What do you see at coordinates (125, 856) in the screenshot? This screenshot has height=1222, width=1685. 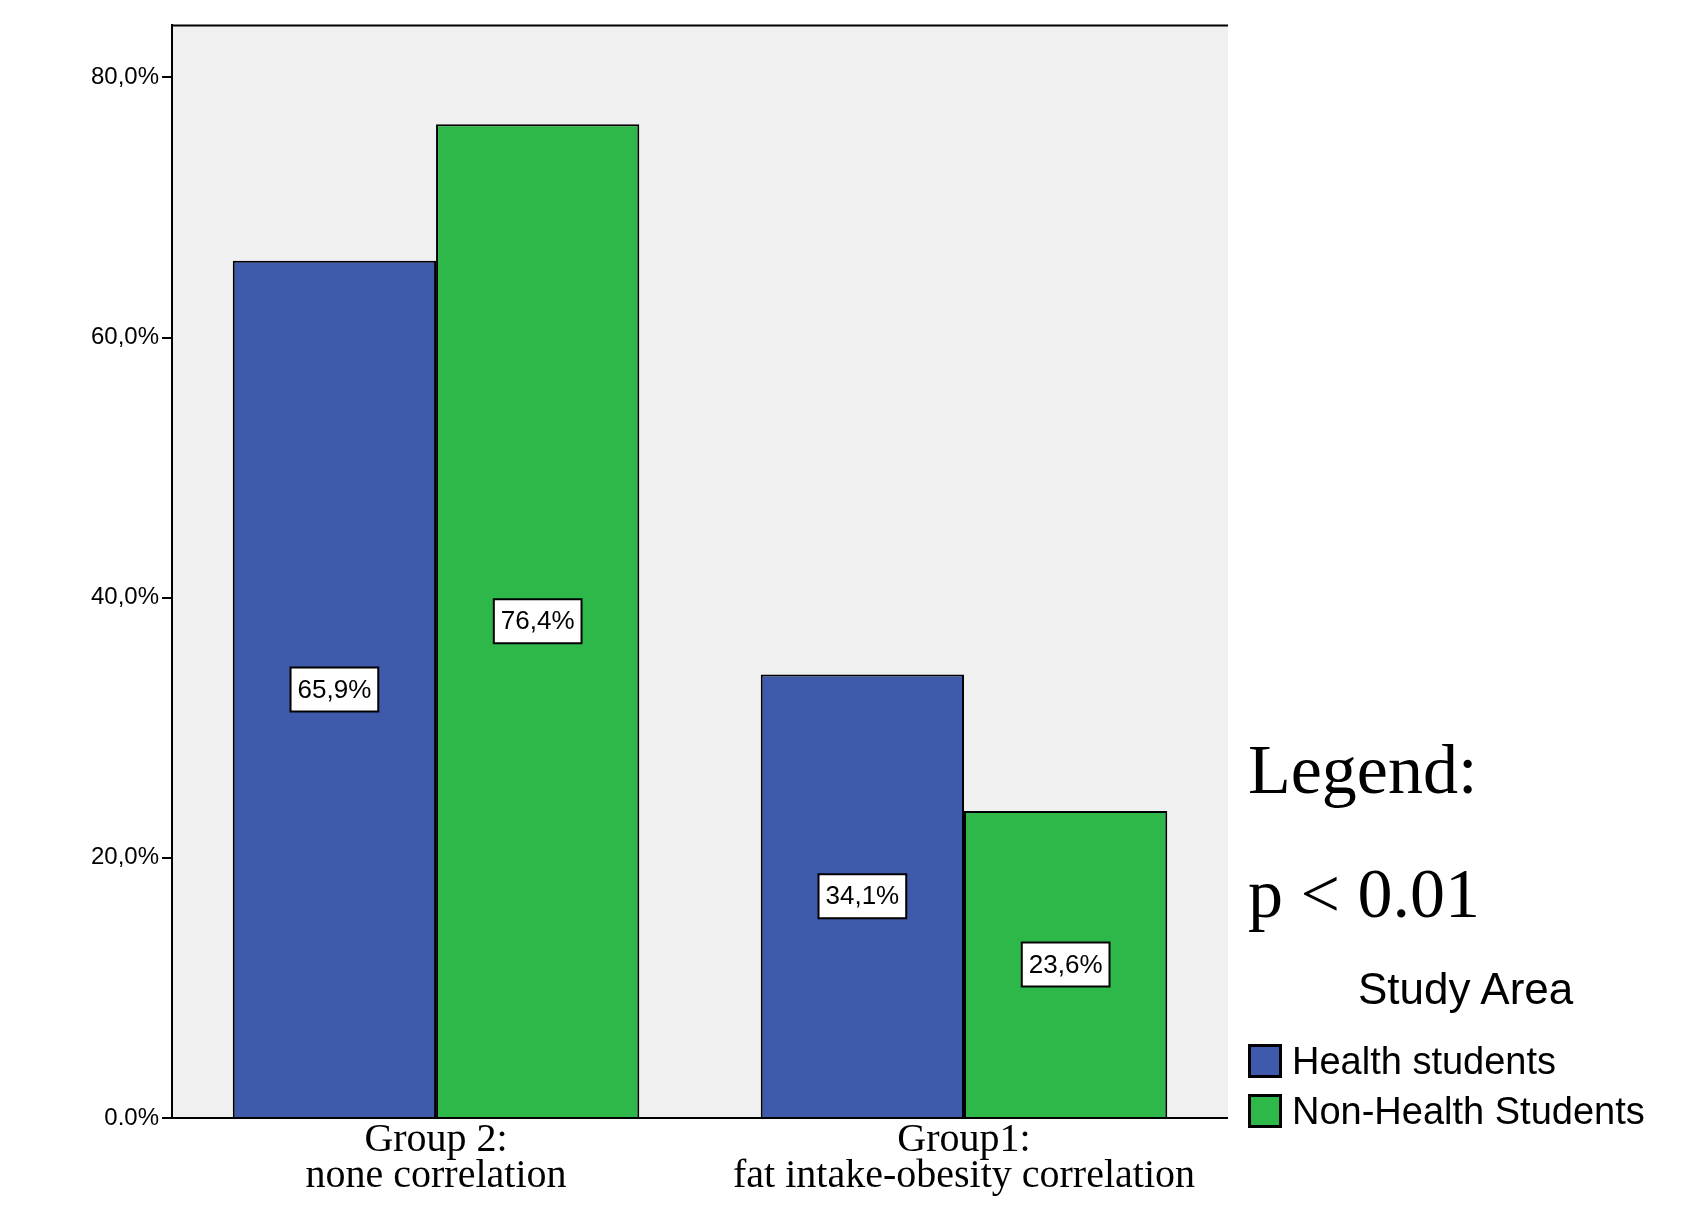 I see `y-tick-label: 20,0%` at bounding box center [125, 856].